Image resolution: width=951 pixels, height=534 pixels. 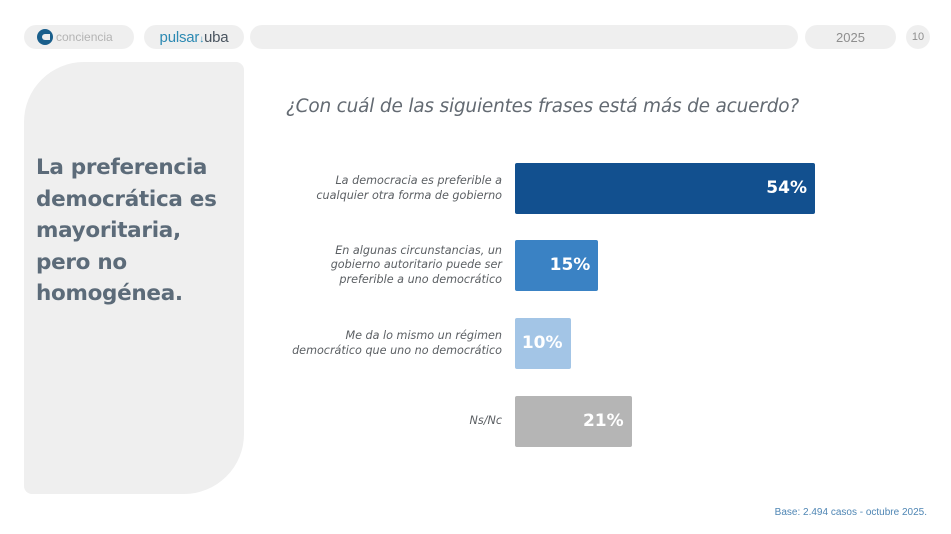 What do you see at coordinates (109, 293) in the screenshot?
I see `side-title-line: homogénea.` at bounding box center [109, 293].